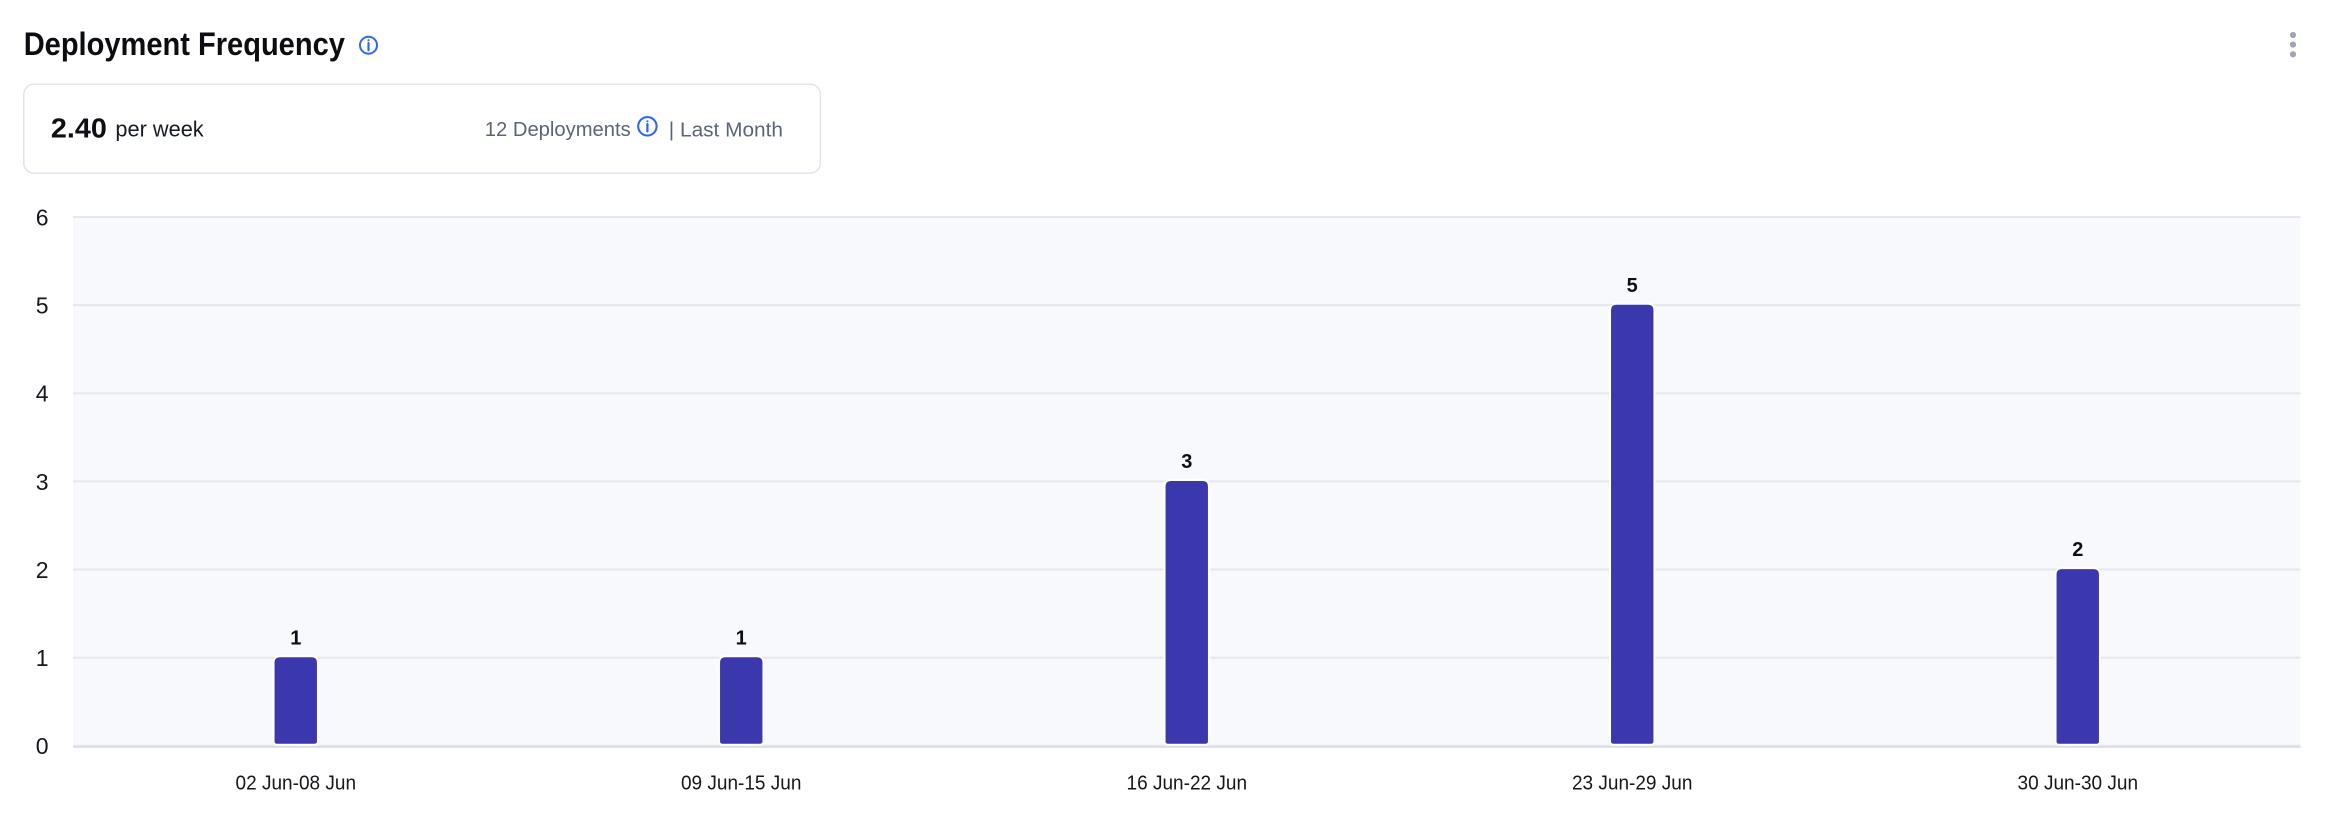 The image size is (2342, 832). Describe the element at coordinates (726, 130) in the screenshot. I see `svg-text: | Last Month` at that location.